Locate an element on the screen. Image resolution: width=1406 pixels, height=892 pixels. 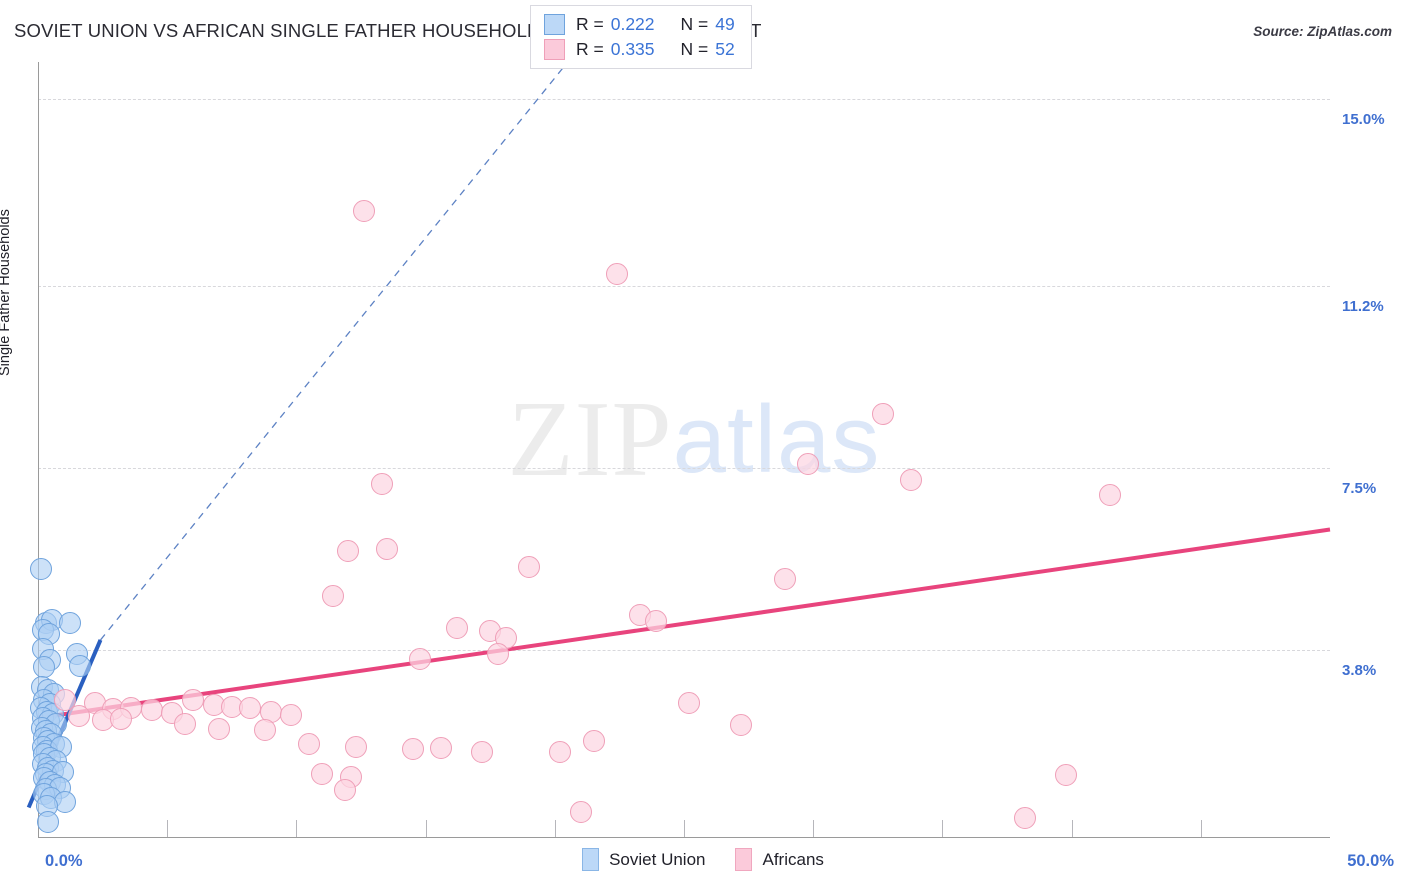
y-axis-tick-label: 3.8% is located at coordinates (1359, 671).